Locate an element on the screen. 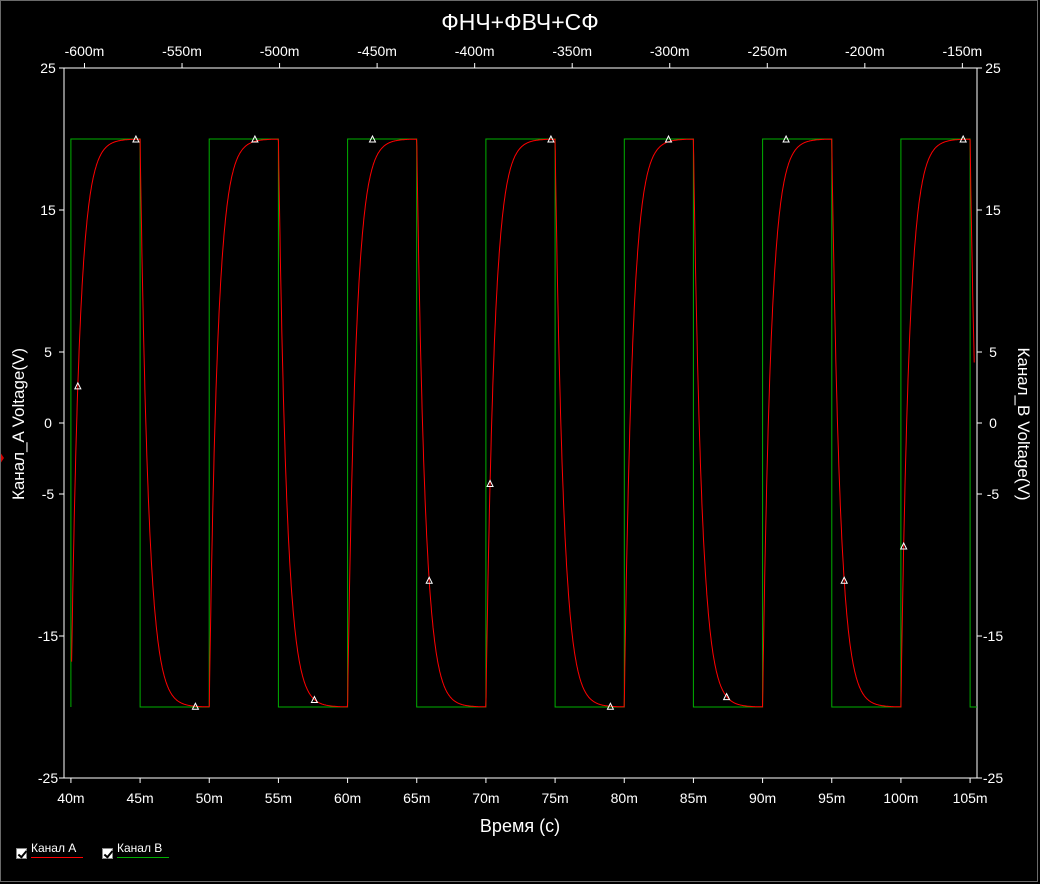  right-y-tick-label: -5 is located at coordinates (993, 494).